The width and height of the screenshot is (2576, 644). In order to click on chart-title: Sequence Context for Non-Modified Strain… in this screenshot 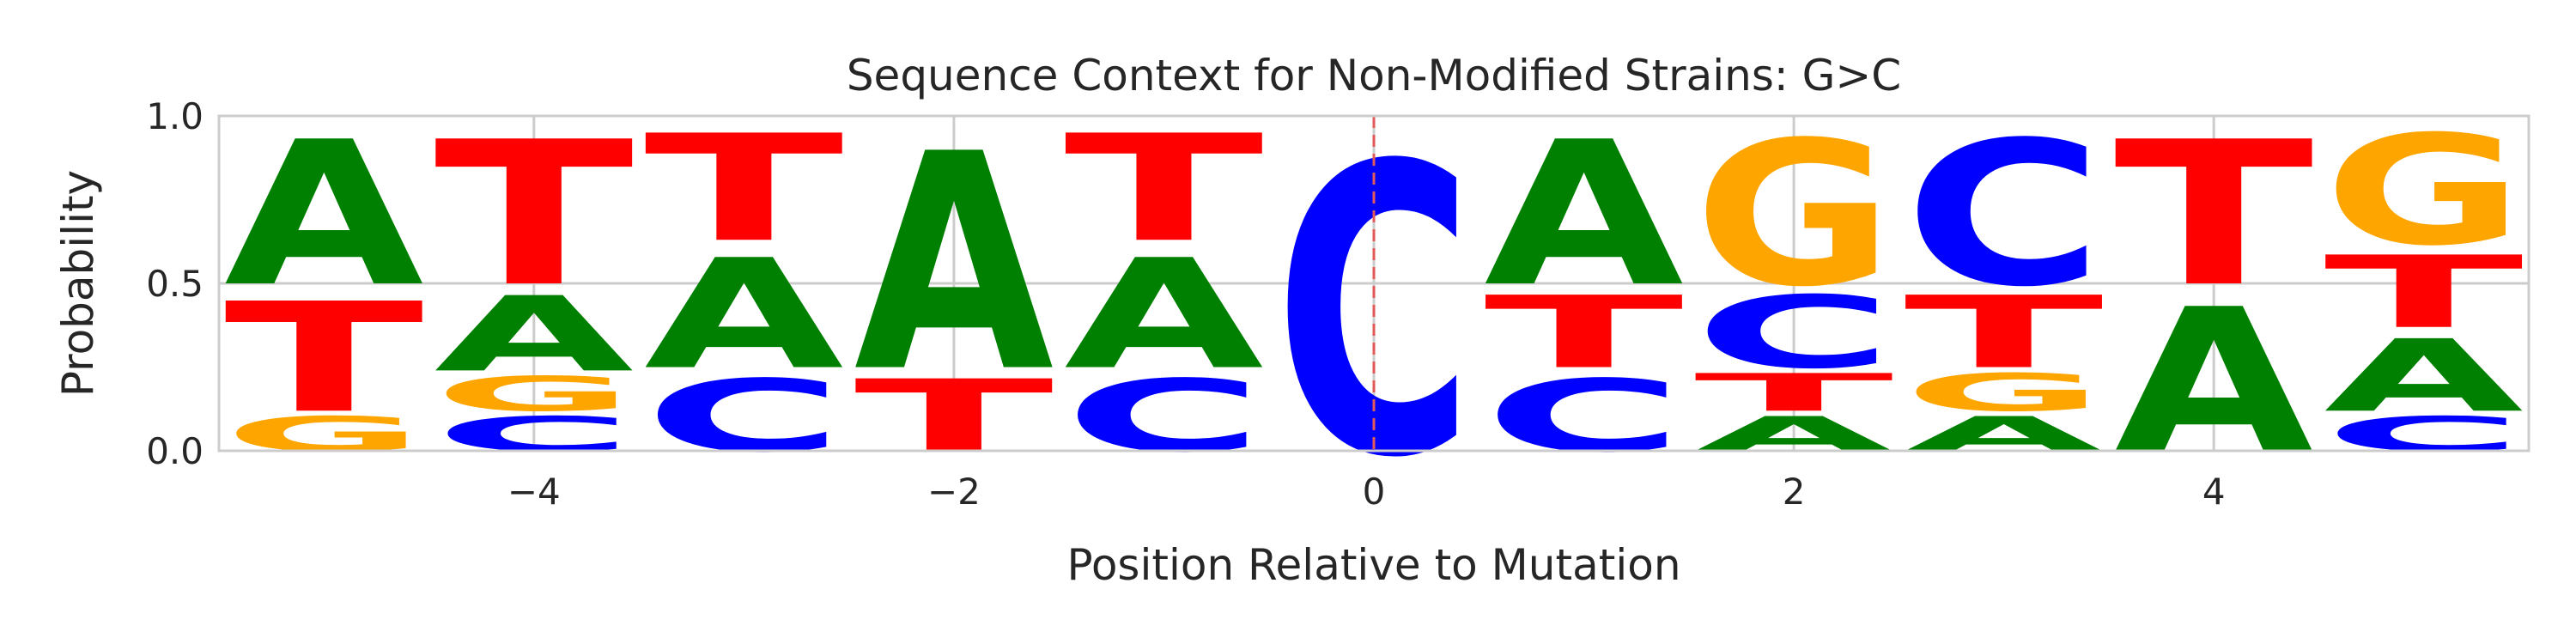, I will do `click(1374, 75)`.